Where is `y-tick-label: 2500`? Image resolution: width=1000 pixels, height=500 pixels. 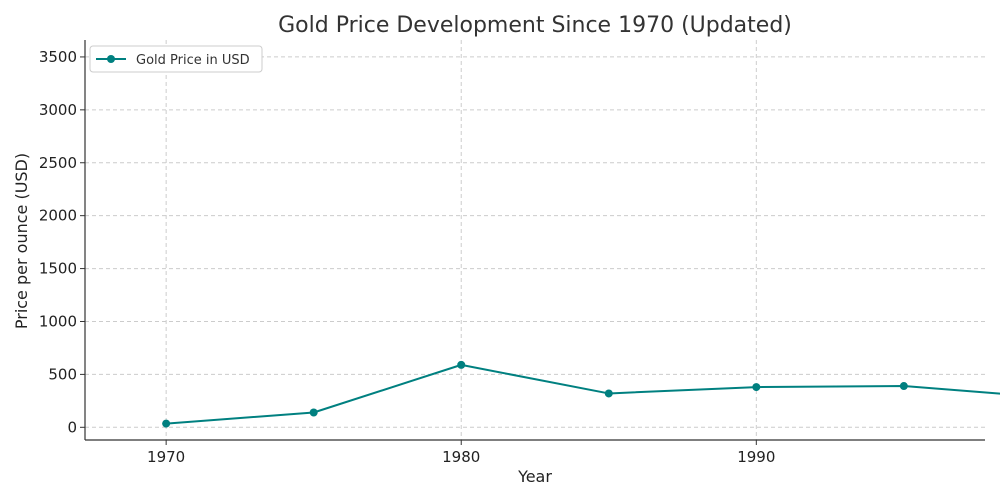
y-tick-label: 2500 is located at coordinates (58, 163).